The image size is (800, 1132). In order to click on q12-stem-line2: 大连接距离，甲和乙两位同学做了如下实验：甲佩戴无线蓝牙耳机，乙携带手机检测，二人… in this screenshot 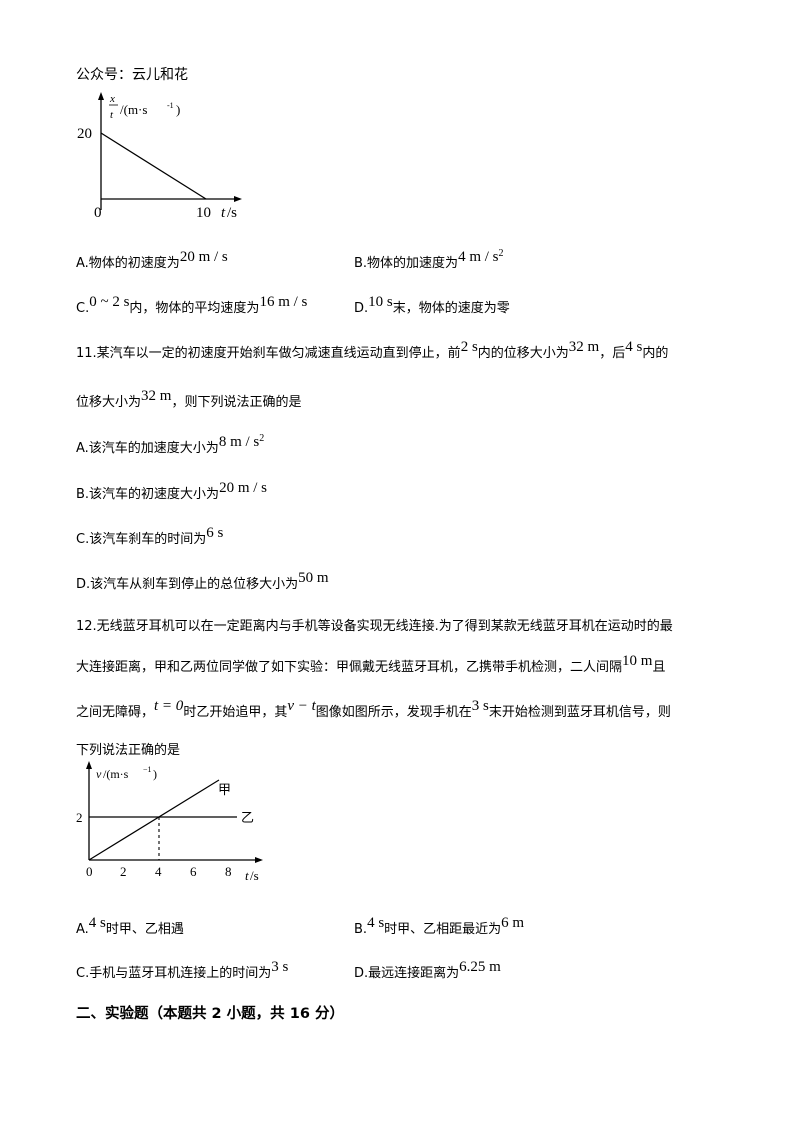, I will do `click(371, 664)`.